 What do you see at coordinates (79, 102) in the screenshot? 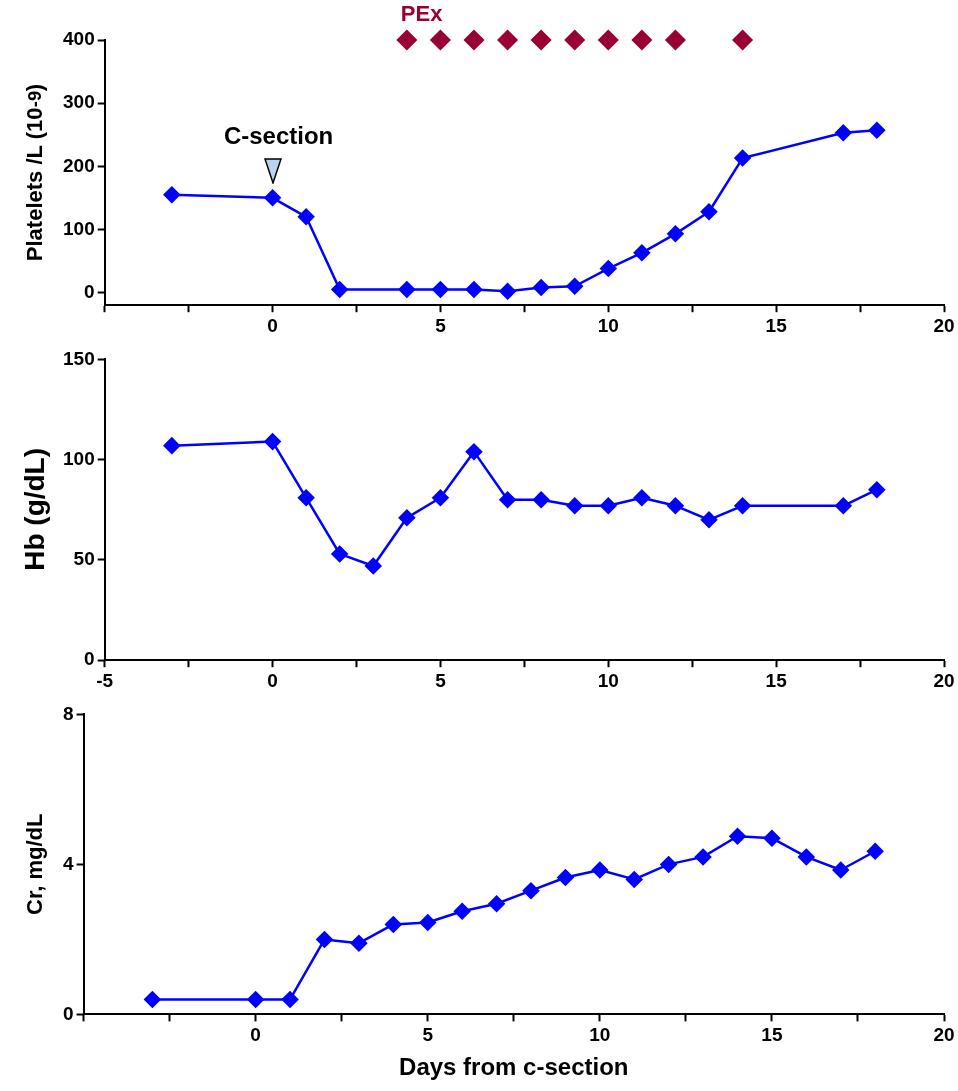
I see `y-tick-label: 300` at bounding box center [79, 102].